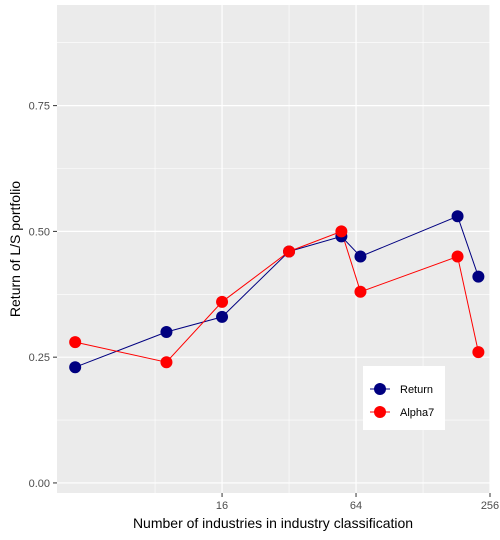  What do you see at coordinates (416, 390) in the screenshot?
I see `legend-label-return: Return` at bounding box center [416, 390].